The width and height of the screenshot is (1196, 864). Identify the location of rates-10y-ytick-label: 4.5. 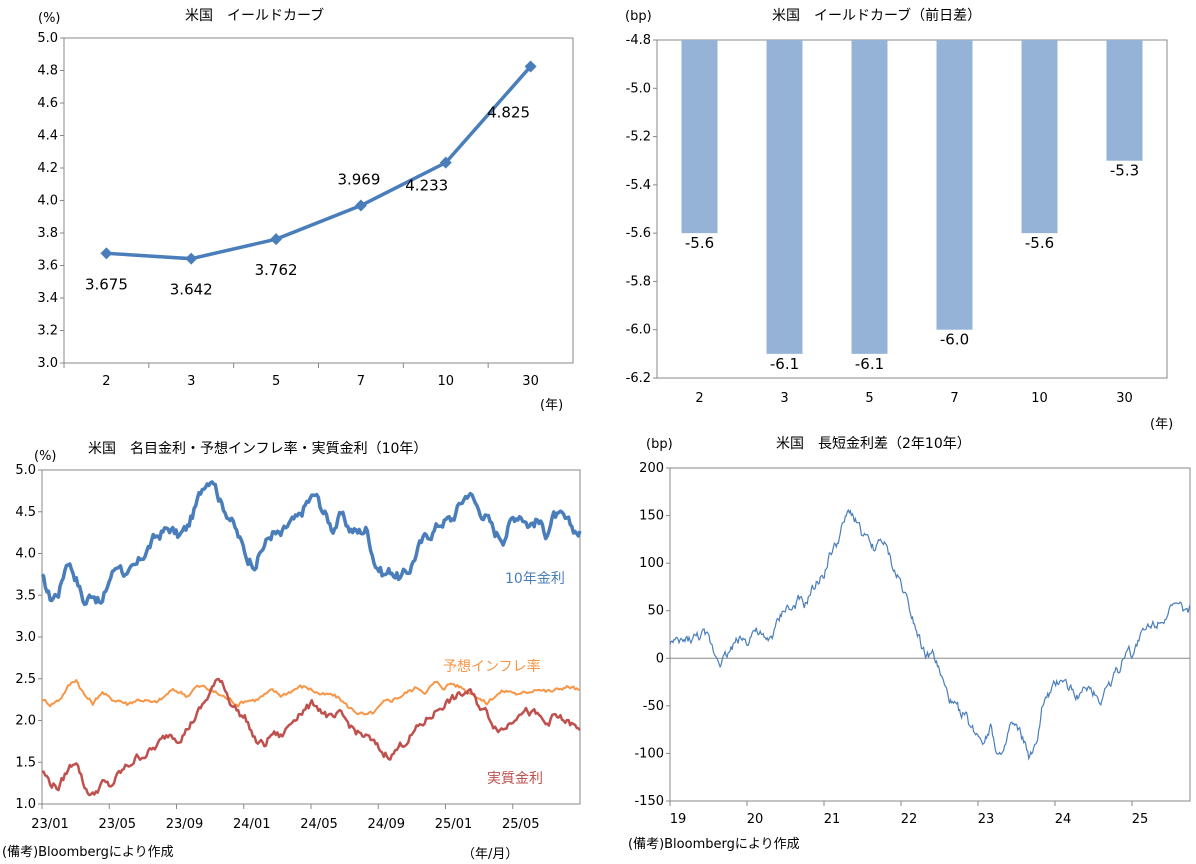
(25, 512).